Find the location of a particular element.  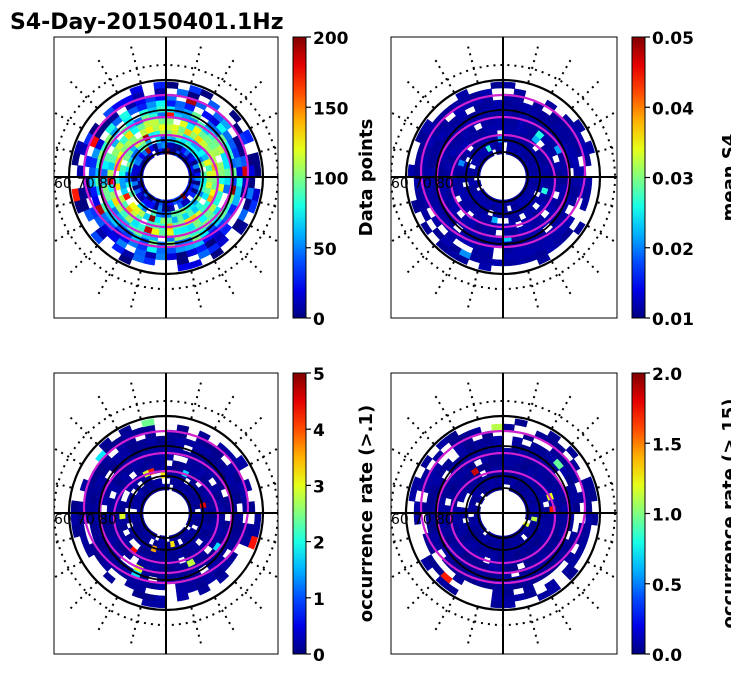

colorbar-tick-label: 4 is located at coordinates (319, 431).